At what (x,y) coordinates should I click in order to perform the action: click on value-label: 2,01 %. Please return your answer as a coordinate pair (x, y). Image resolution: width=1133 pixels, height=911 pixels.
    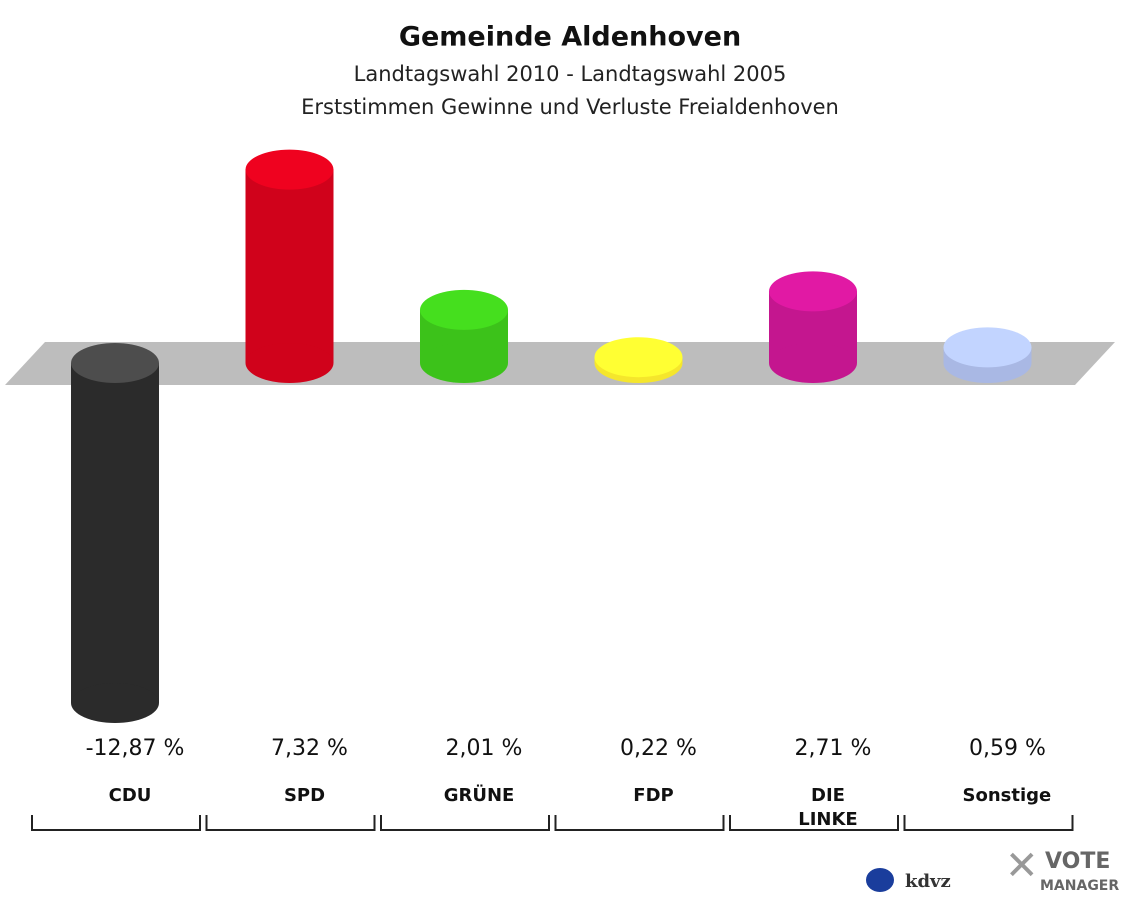
    Looking at the image, I should click on (484, 748).